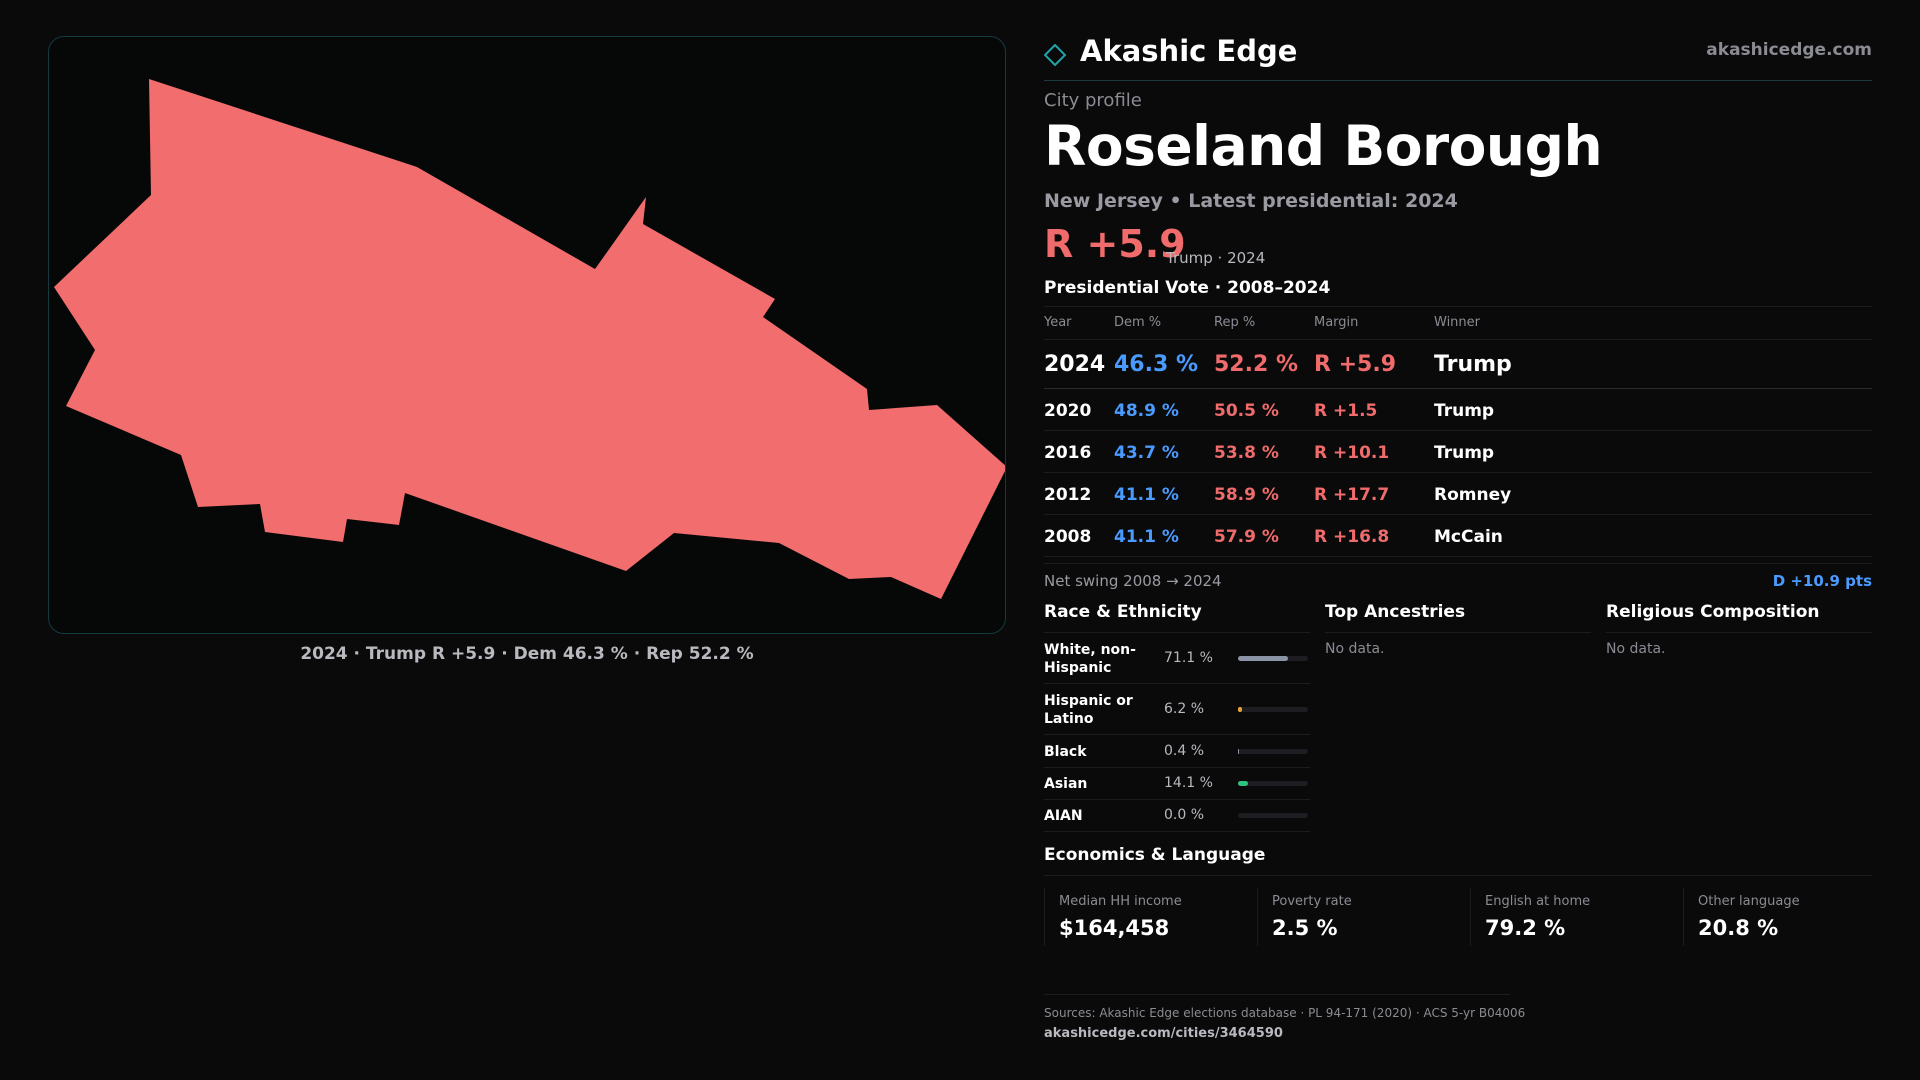 This screenshot has width=1920, height=1080. I want to click on header-rep: Rep %, so click(1235, 322).